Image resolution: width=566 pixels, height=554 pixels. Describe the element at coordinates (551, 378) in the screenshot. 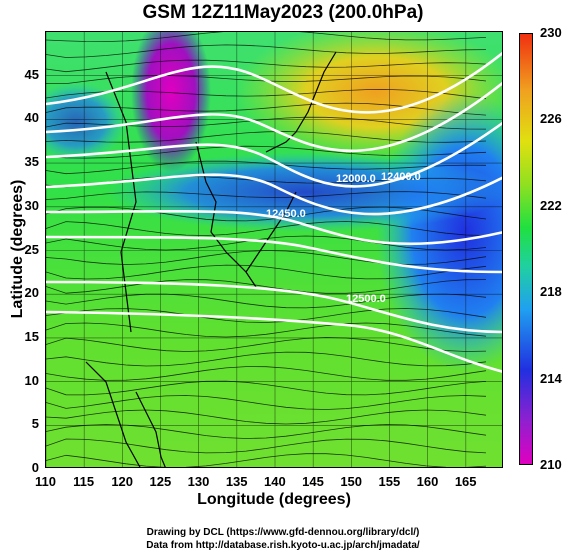

I see `colorbar-tick-label: 214` at that location.